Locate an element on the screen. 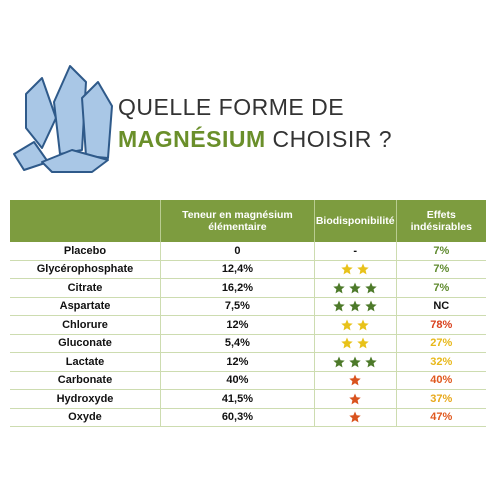 The width and height of the screenshot is (495, 495). teneur-cell: 60,3% is located at coordinates (237, 417).